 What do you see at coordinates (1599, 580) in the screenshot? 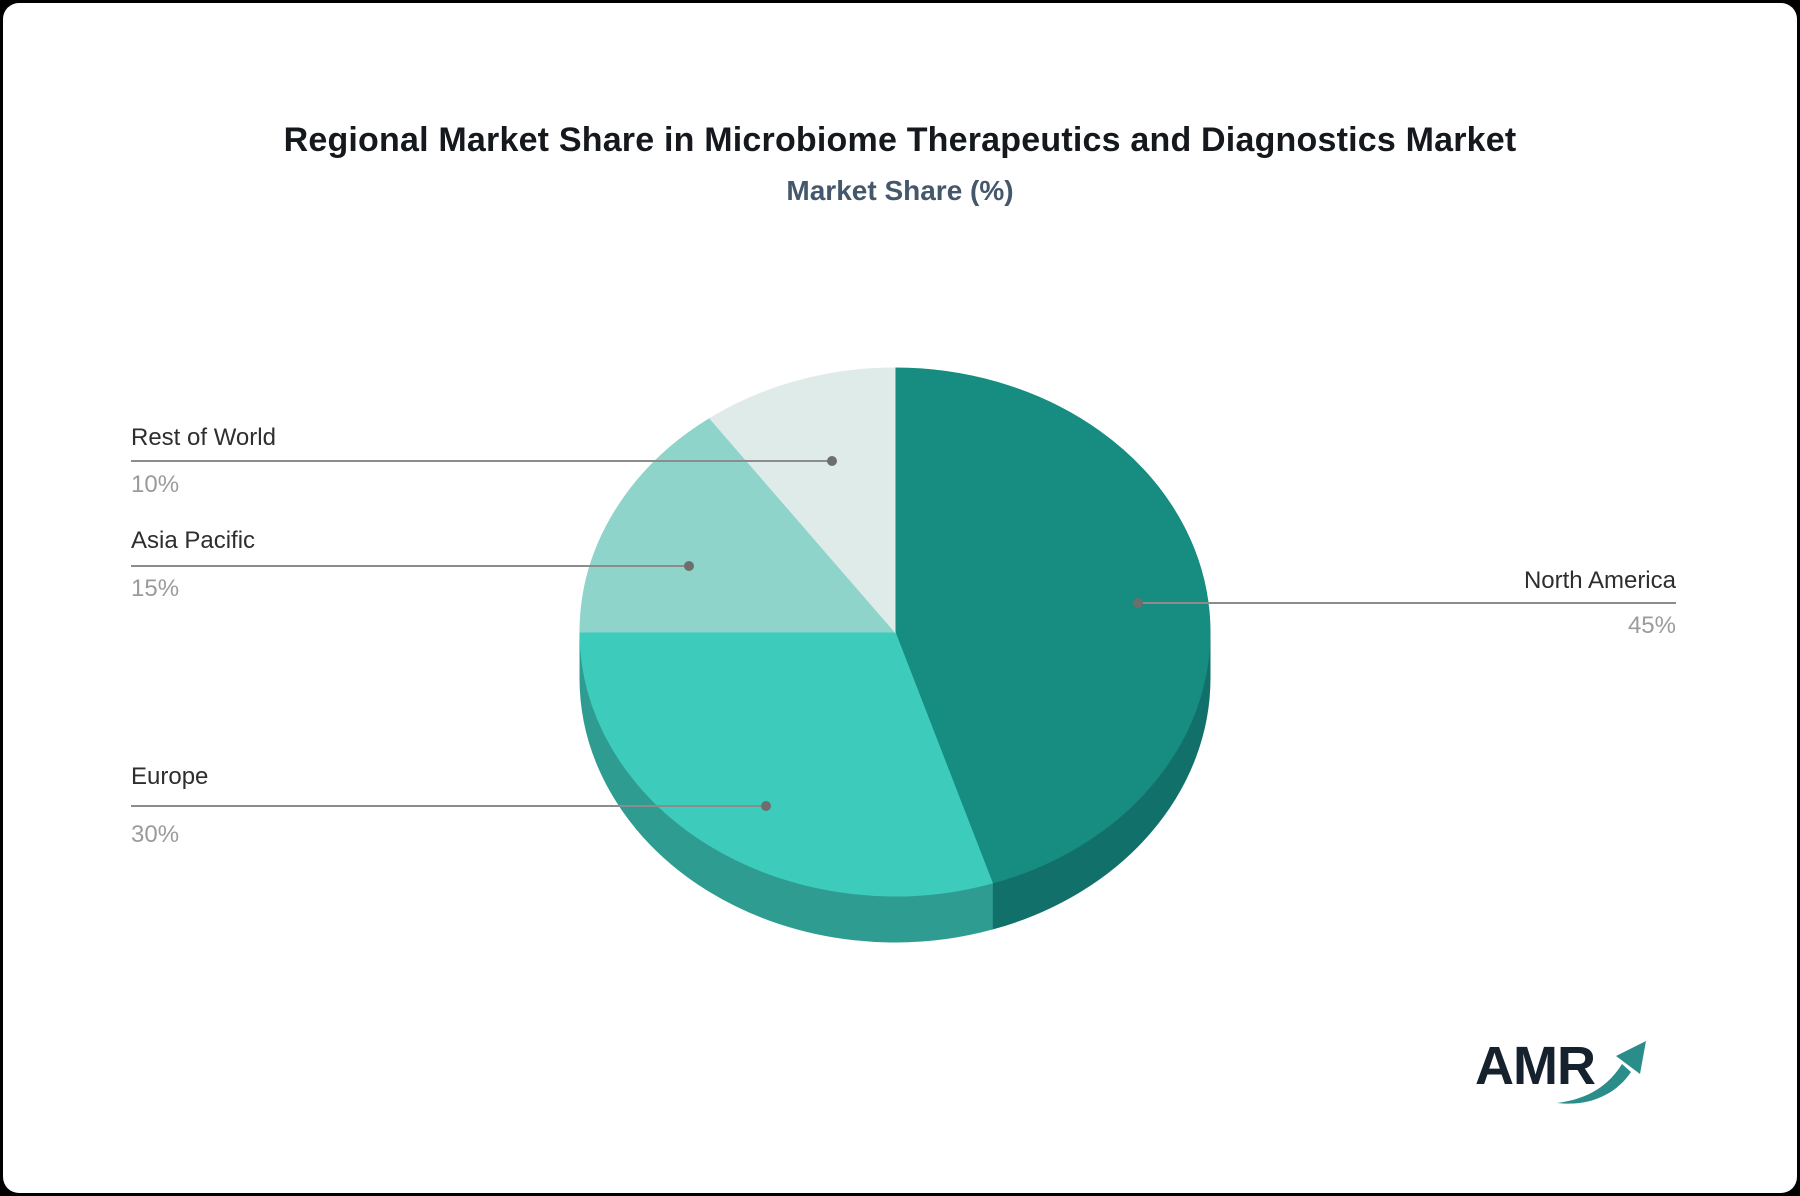
I see `label-north-america: North America` at bounding box center [1599, 580].